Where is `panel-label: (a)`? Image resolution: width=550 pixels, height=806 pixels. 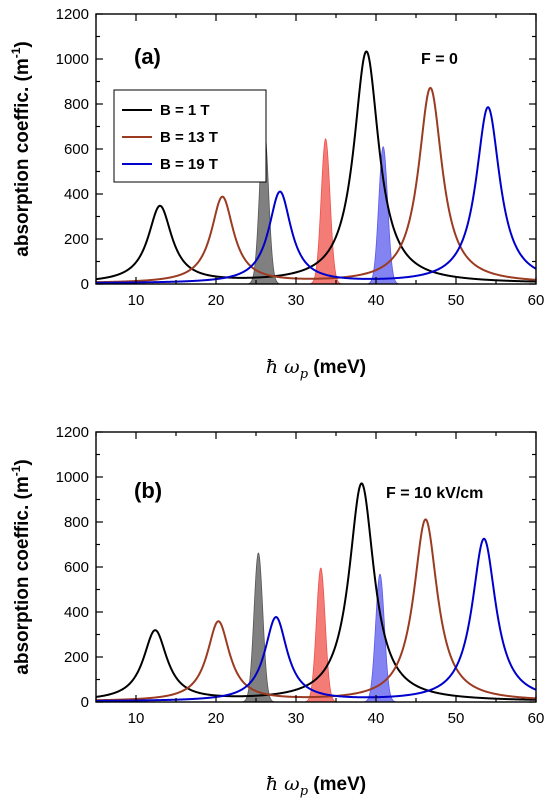
panel-label: (a) is located at coordinates (147, 56).